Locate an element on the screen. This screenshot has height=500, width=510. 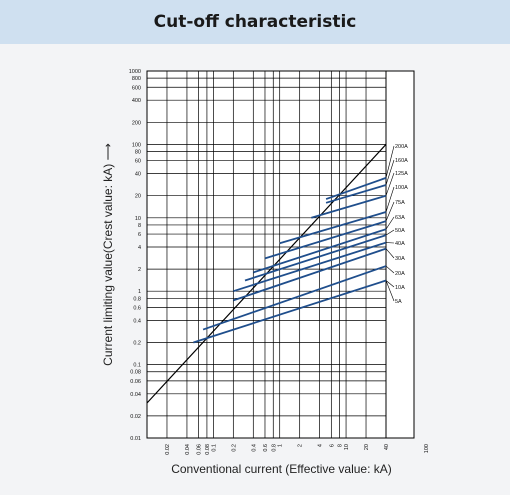
x-tick-label: 0.1 is located at coordinates (214, 448).